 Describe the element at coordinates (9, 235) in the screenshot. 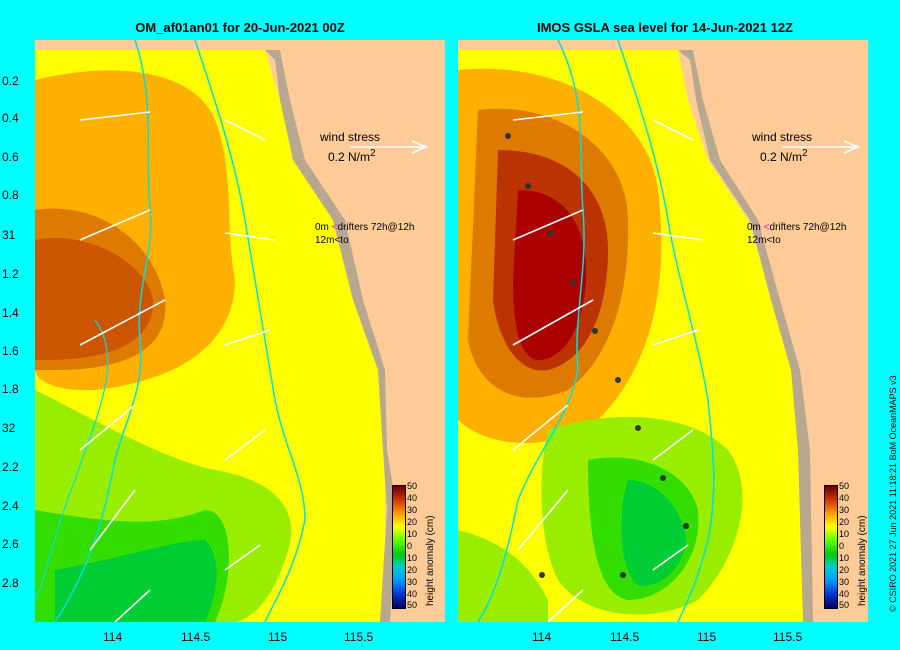

I see `y-tick-label: 31` at that location.